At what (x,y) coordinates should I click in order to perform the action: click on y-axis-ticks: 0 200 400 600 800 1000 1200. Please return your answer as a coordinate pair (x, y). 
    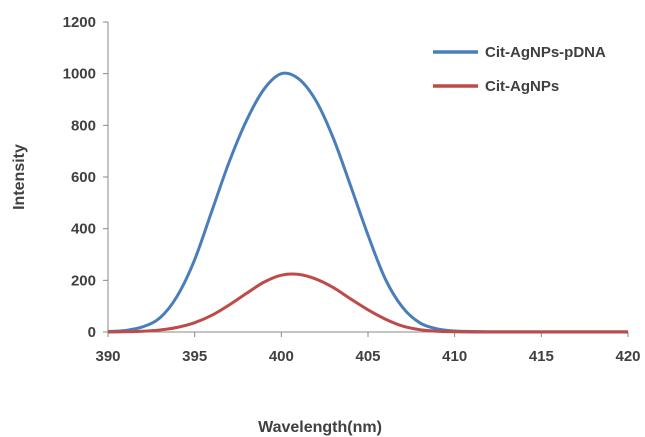
    Looking at the image, I should click on (85, 177).